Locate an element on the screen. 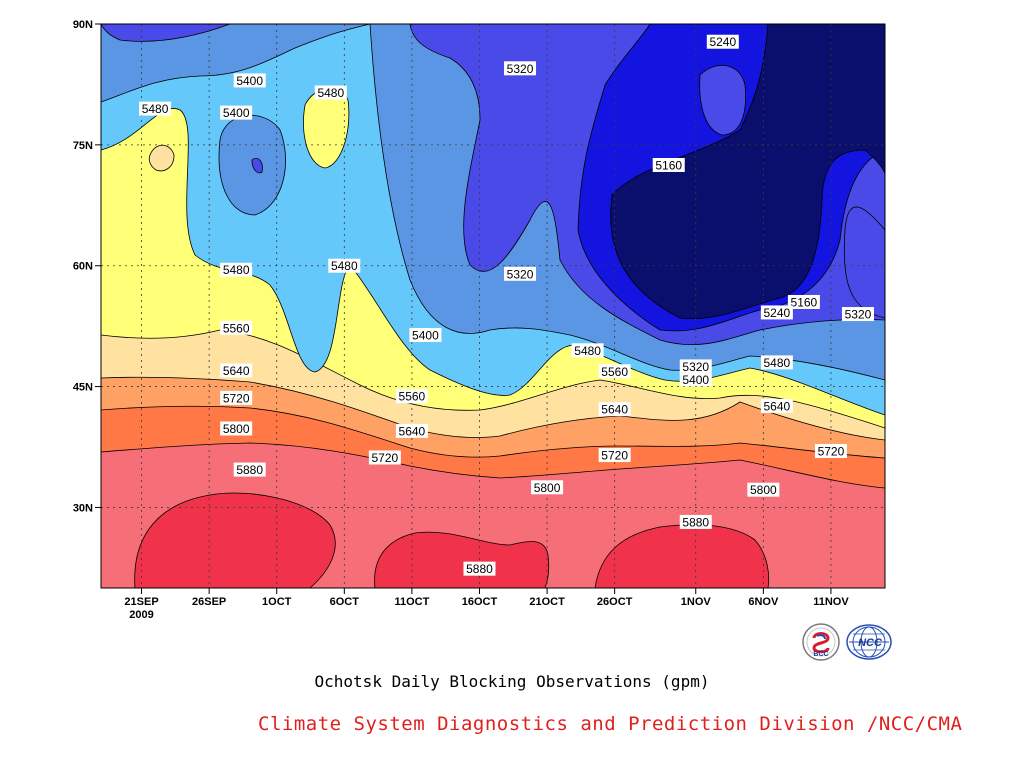  ncc-logo-icon: NCC is located at coordinates (869, 642).